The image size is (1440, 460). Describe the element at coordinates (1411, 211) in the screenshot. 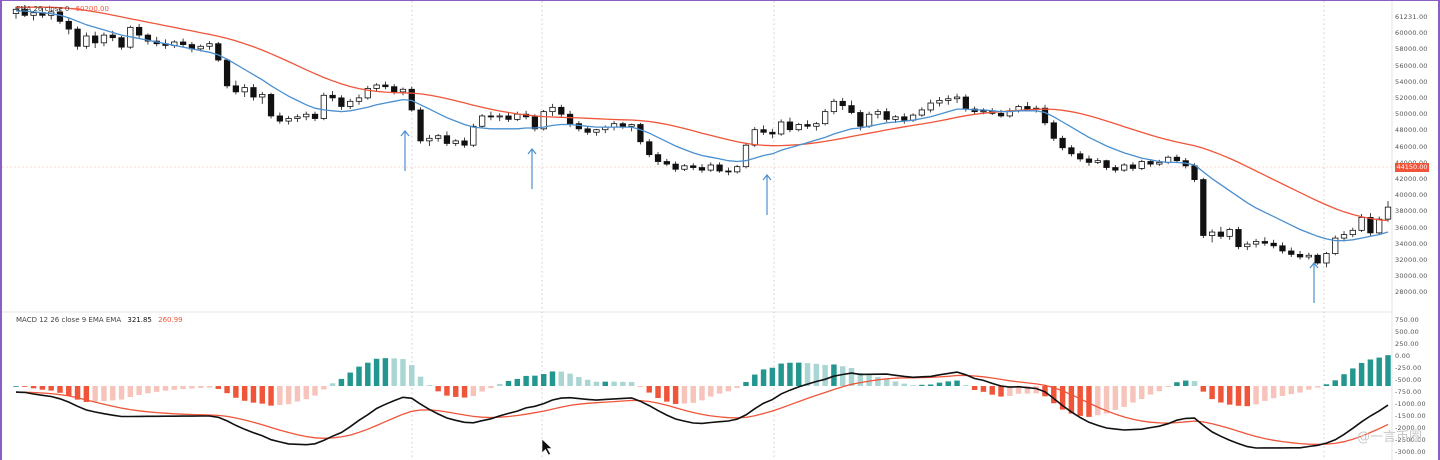

I see `price-axis-label: 38000.00` at that location.